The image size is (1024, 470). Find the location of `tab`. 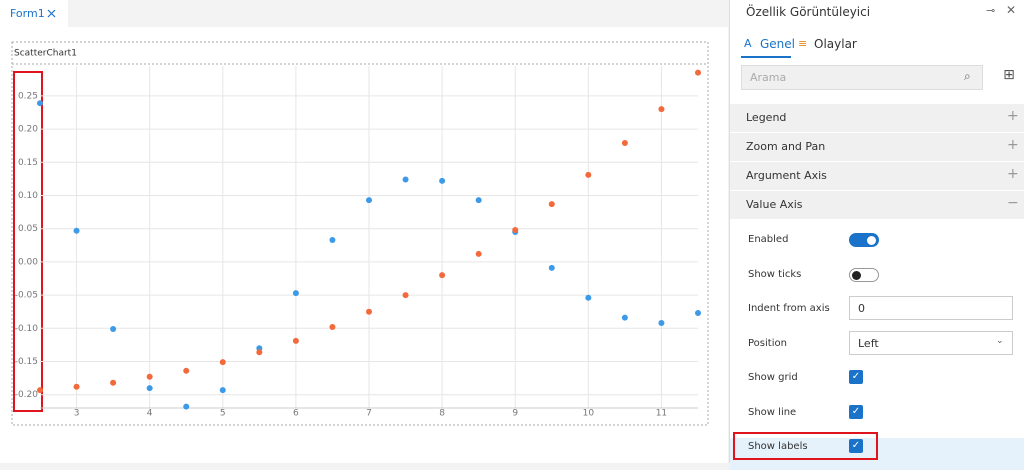

tab is located at coordinates (34, 13).